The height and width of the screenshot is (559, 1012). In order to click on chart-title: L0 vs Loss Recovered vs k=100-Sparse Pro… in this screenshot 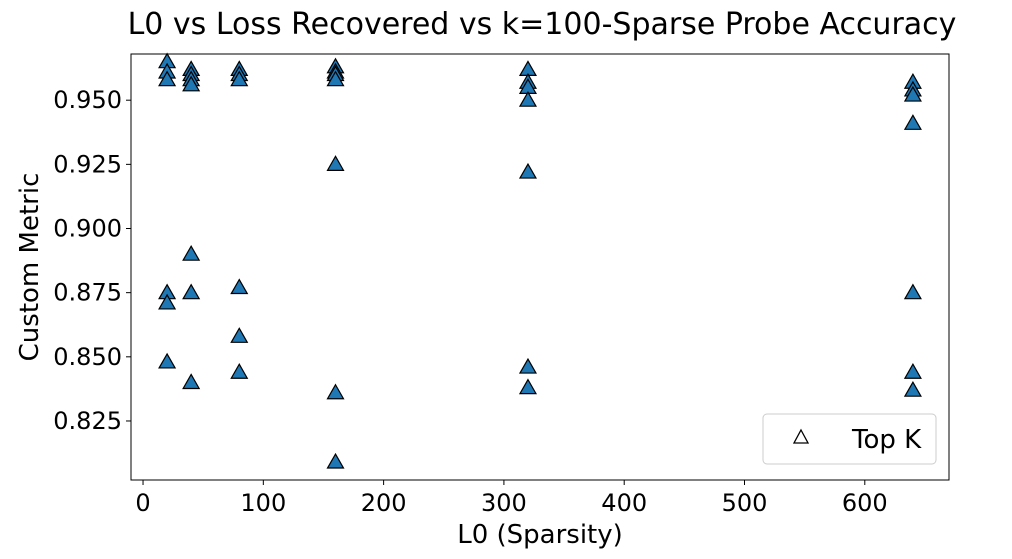, I will do `click(542, 24)`.